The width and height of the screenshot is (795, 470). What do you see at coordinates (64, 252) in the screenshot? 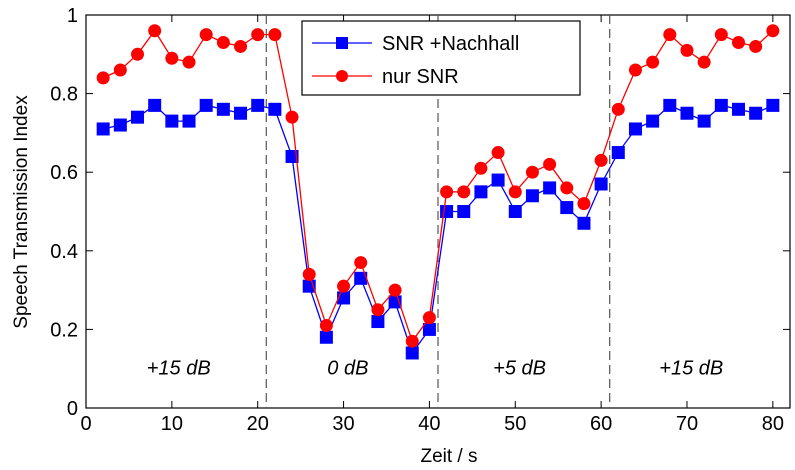
I see `y-tick-label: 0.4` at bounding box center [64, 252].